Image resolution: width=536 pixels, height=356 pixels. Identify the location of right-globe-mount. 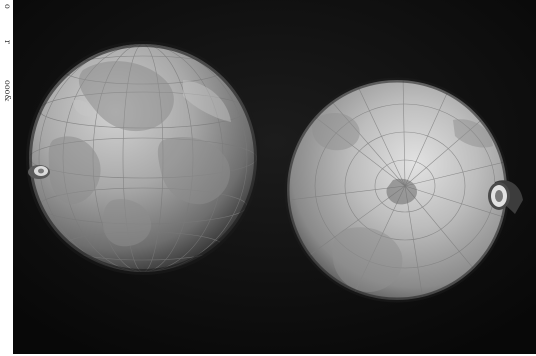
(505, 197).